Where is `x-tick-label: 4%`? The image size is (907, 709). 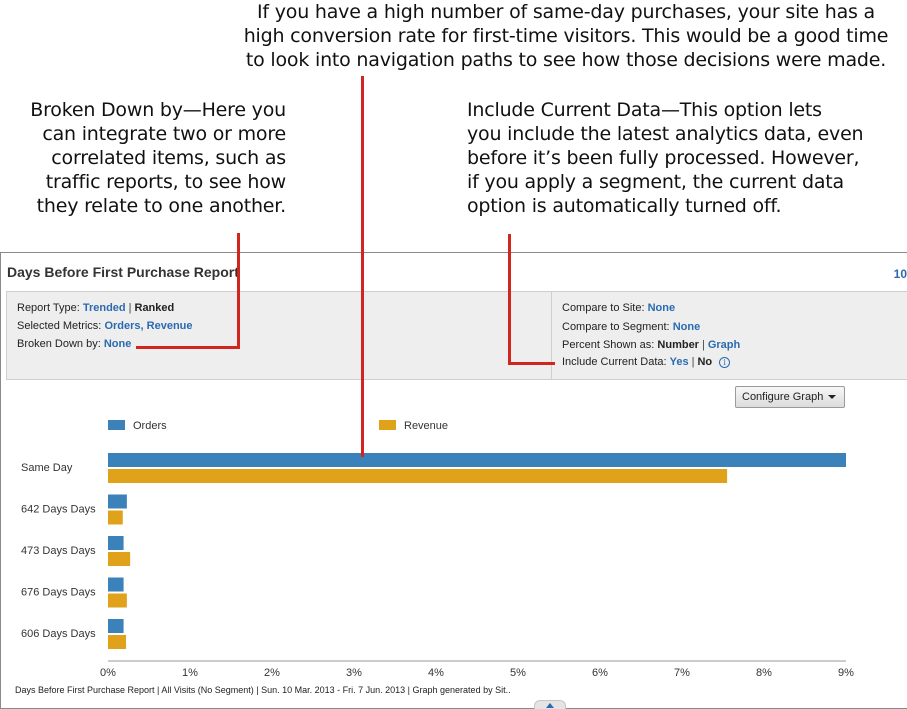 x-tick-label: 4% is located at coordinates (436, 673).